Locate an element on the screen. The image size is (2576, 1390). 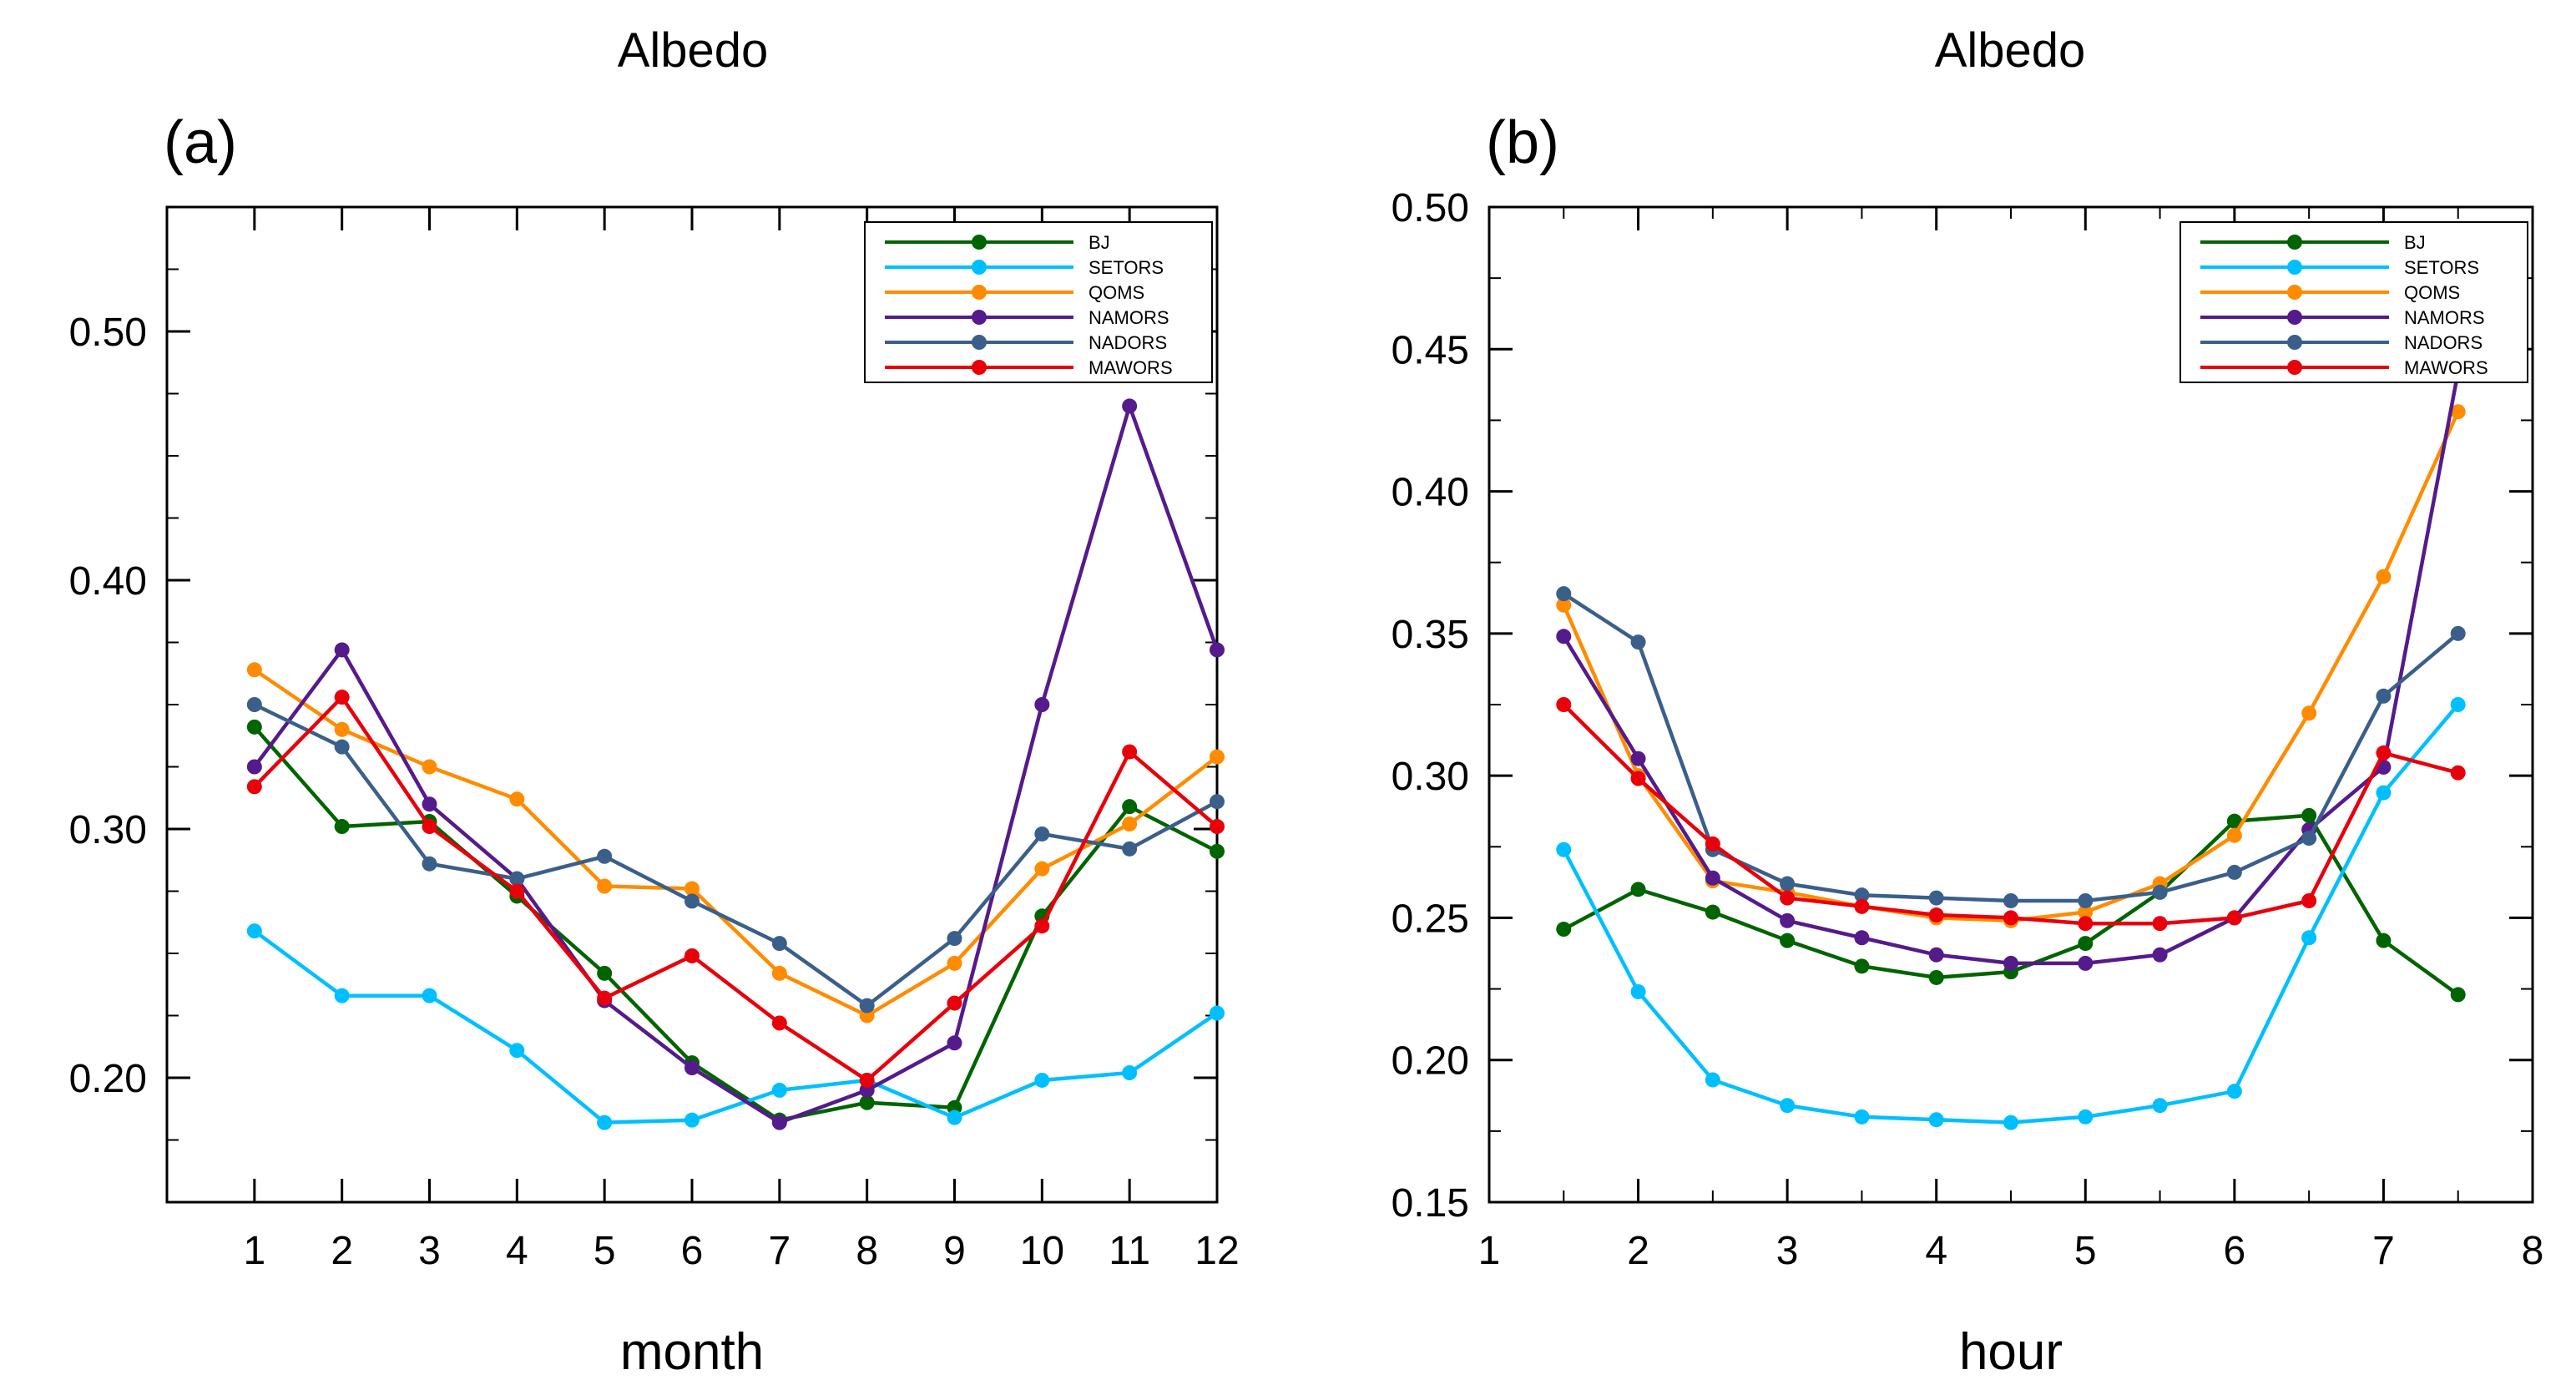
legend-item-mawors: MAWORS is located at coordinates (1029, 367).